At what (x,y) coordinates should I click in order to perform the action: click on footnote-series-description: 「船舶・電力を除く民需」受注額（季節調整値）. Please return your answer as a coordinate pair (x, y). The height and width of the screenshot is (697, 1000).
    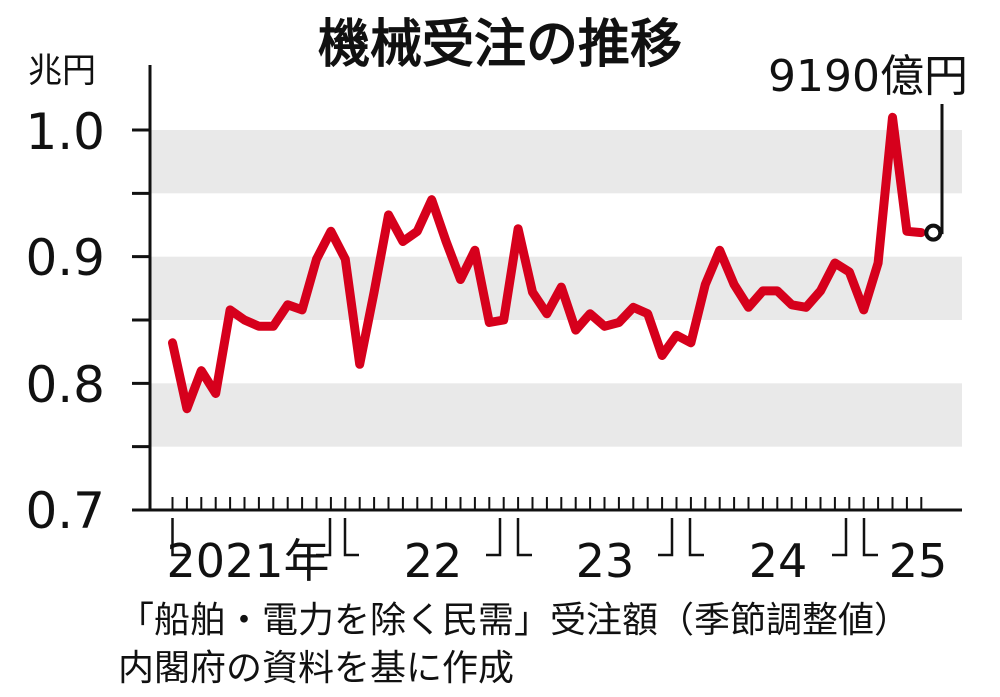
    Looking at the image, I should click on (514, 620).